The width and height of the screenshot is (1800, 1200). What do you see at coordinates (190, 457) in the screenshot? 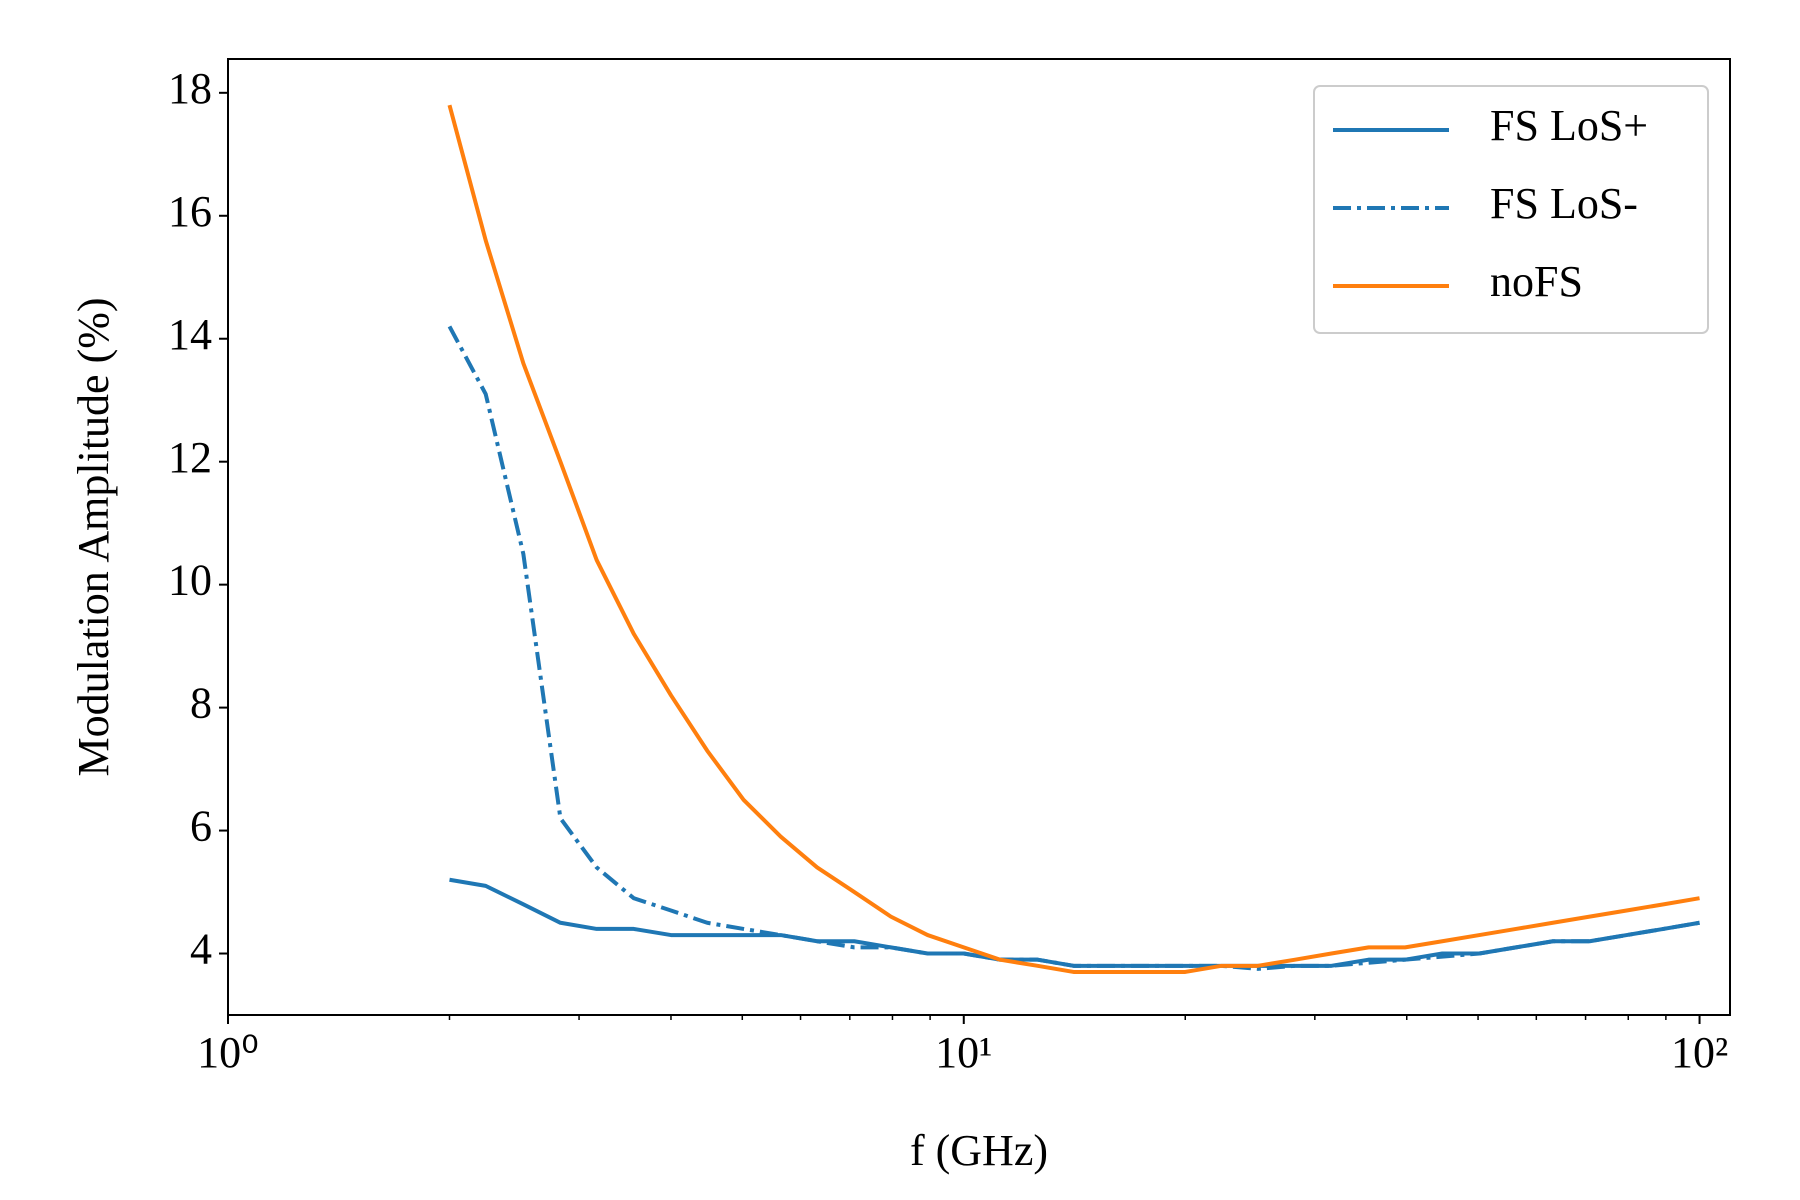
I see `y-tick-label: 12` at bounding box center [190, 457].